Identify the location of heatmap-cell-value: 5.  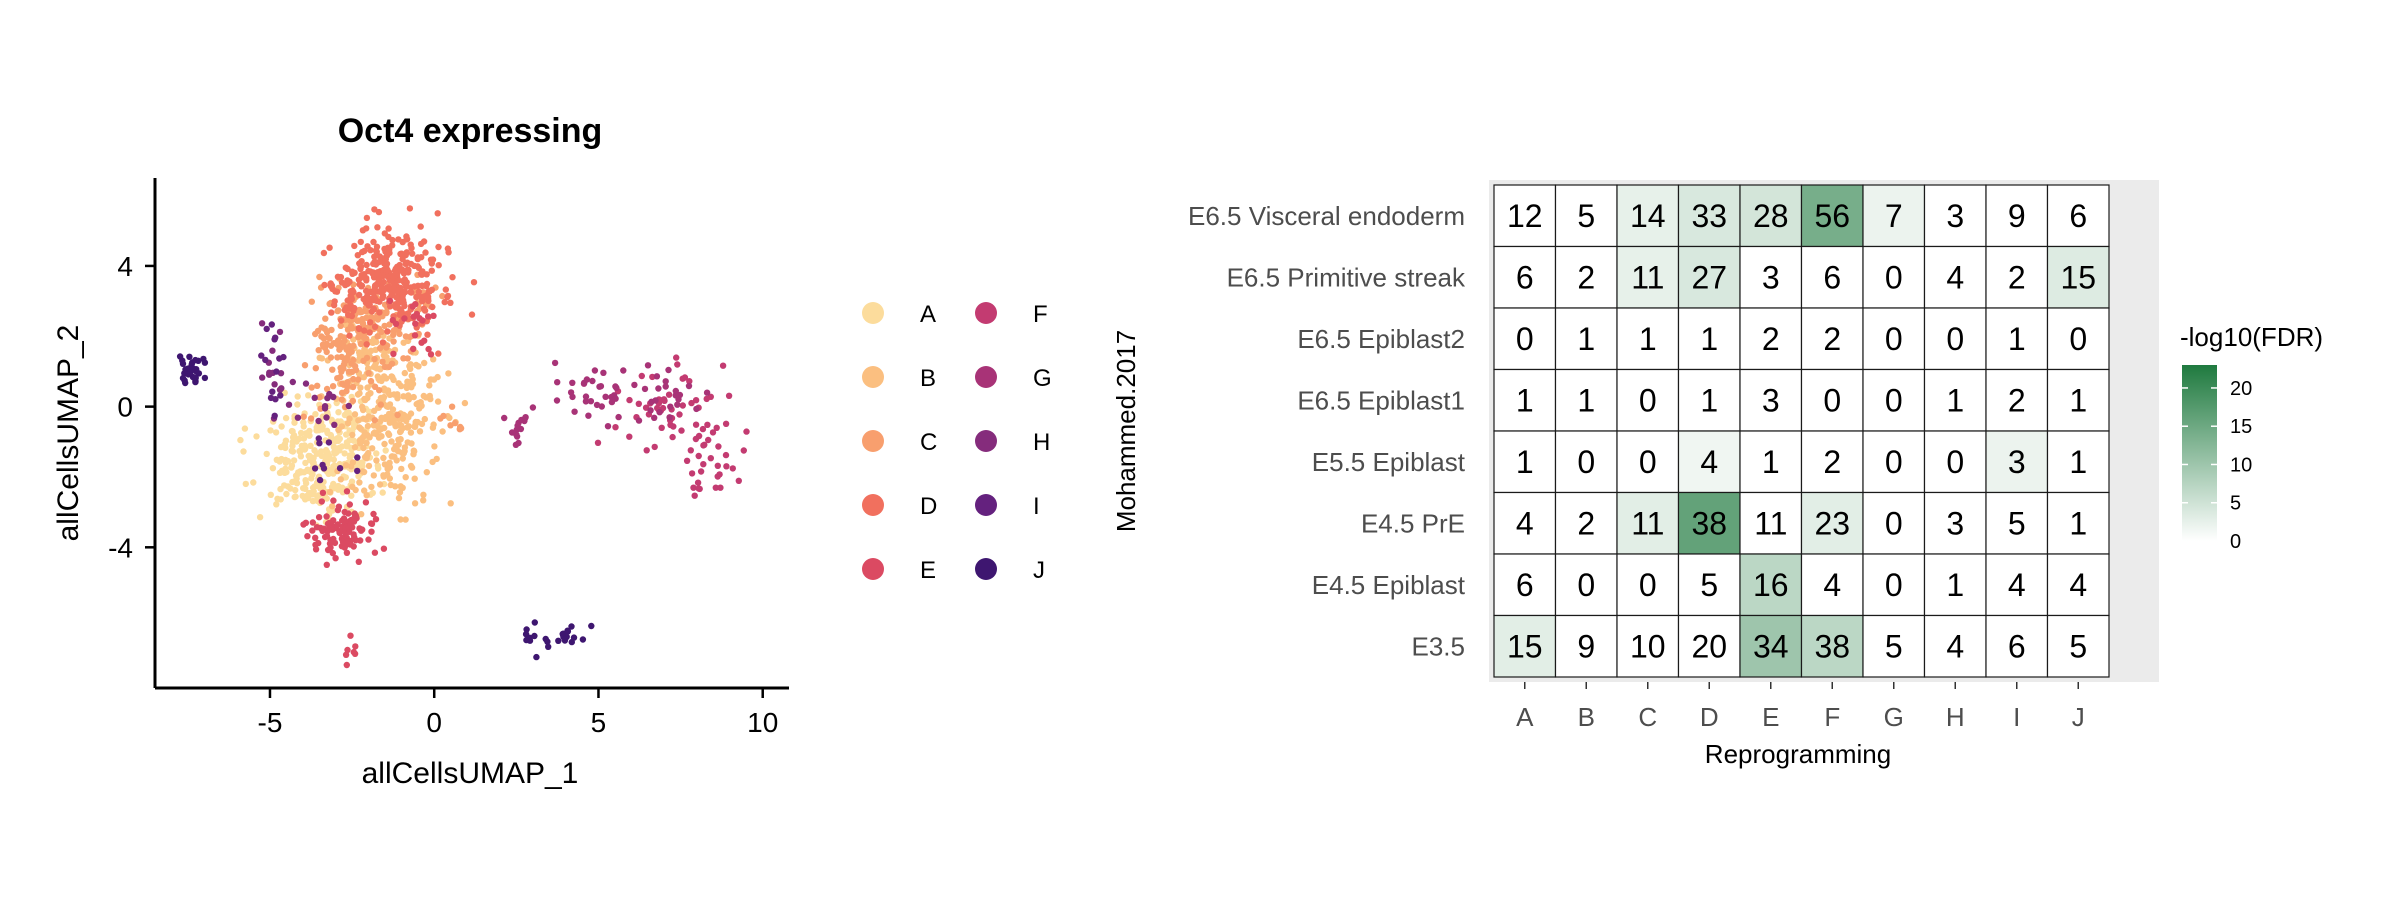
(2078, 646).